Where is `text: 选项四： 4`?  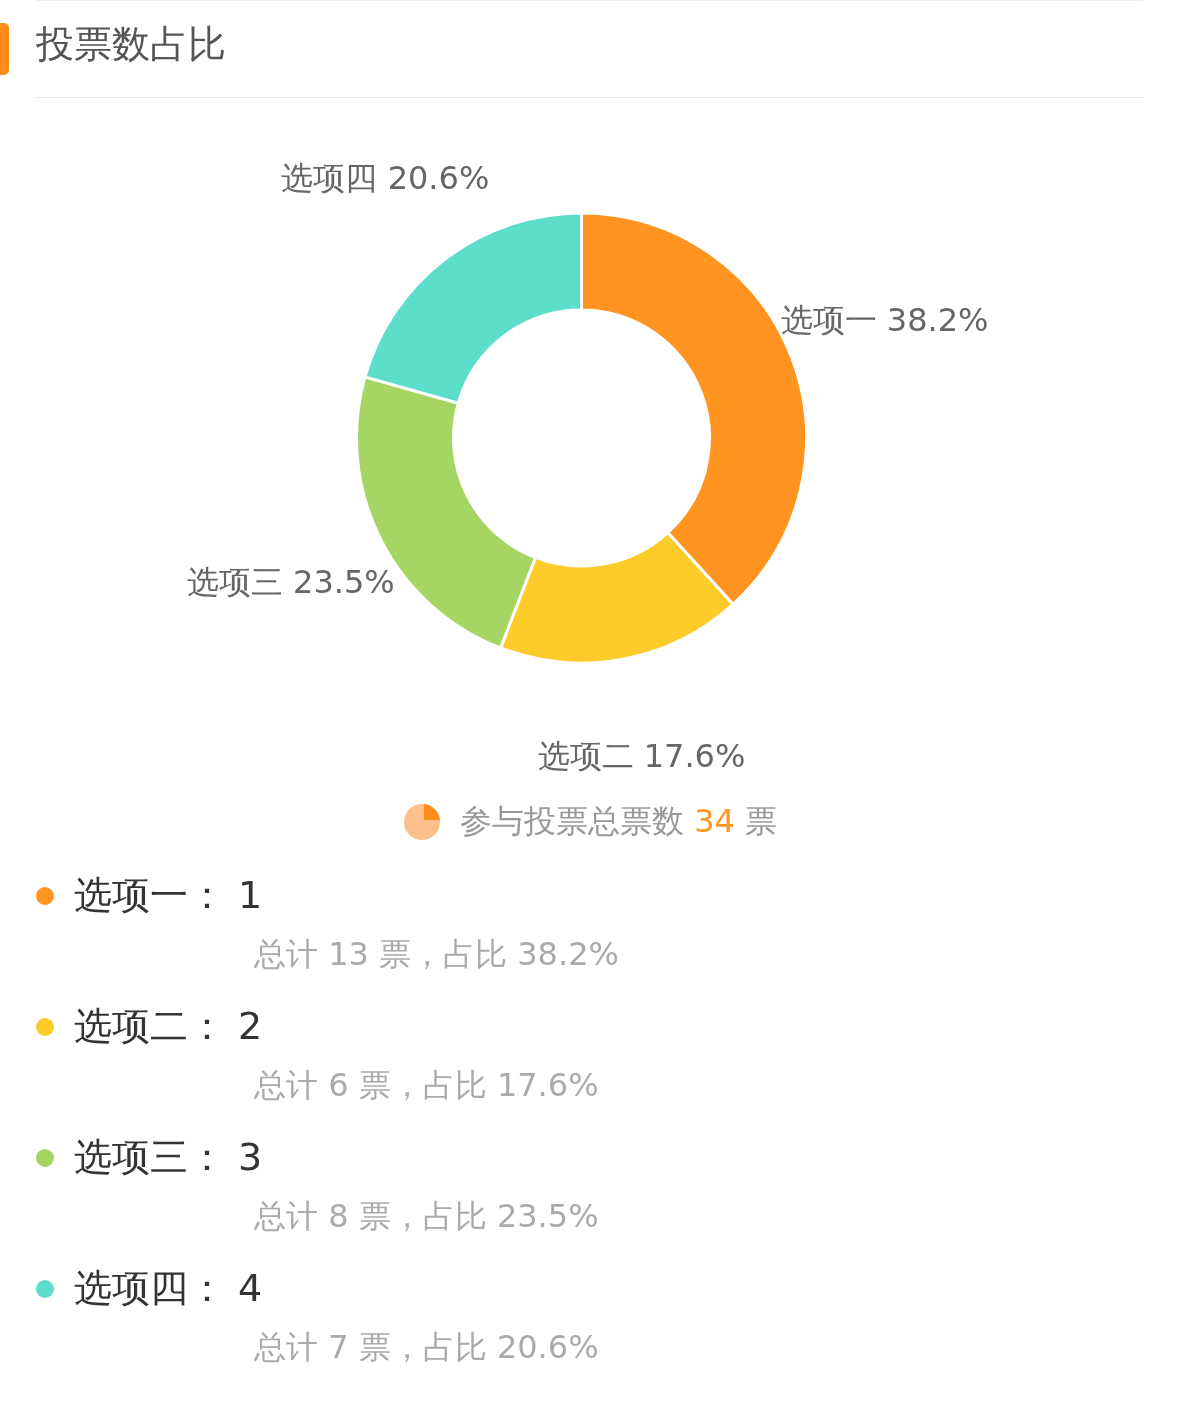
text: 选项四： 4 is located at coordinates (168, 1288).